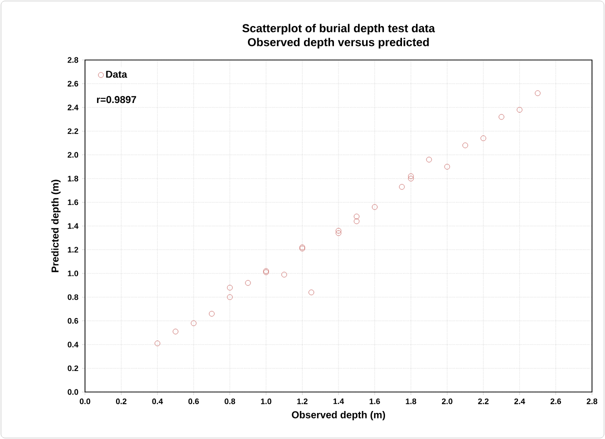  What do you see at coordinates (339, 36) in the screenshot?
I see `chart-title: Scatterplot of burial depth test data Observed depth versus predicted` at bounding box center [339, 36].